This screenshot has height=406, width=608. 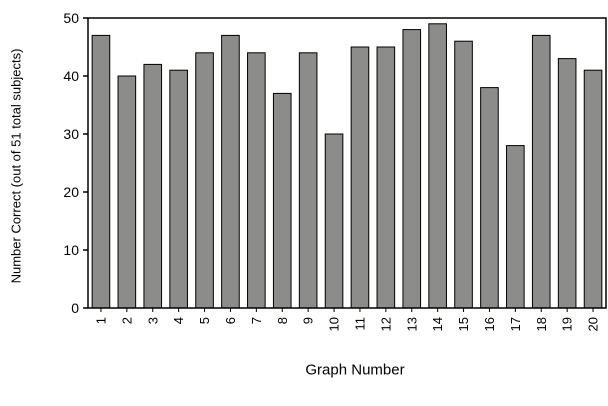 I want to click on x-tick-label: 12, so click(x=385, y=324).